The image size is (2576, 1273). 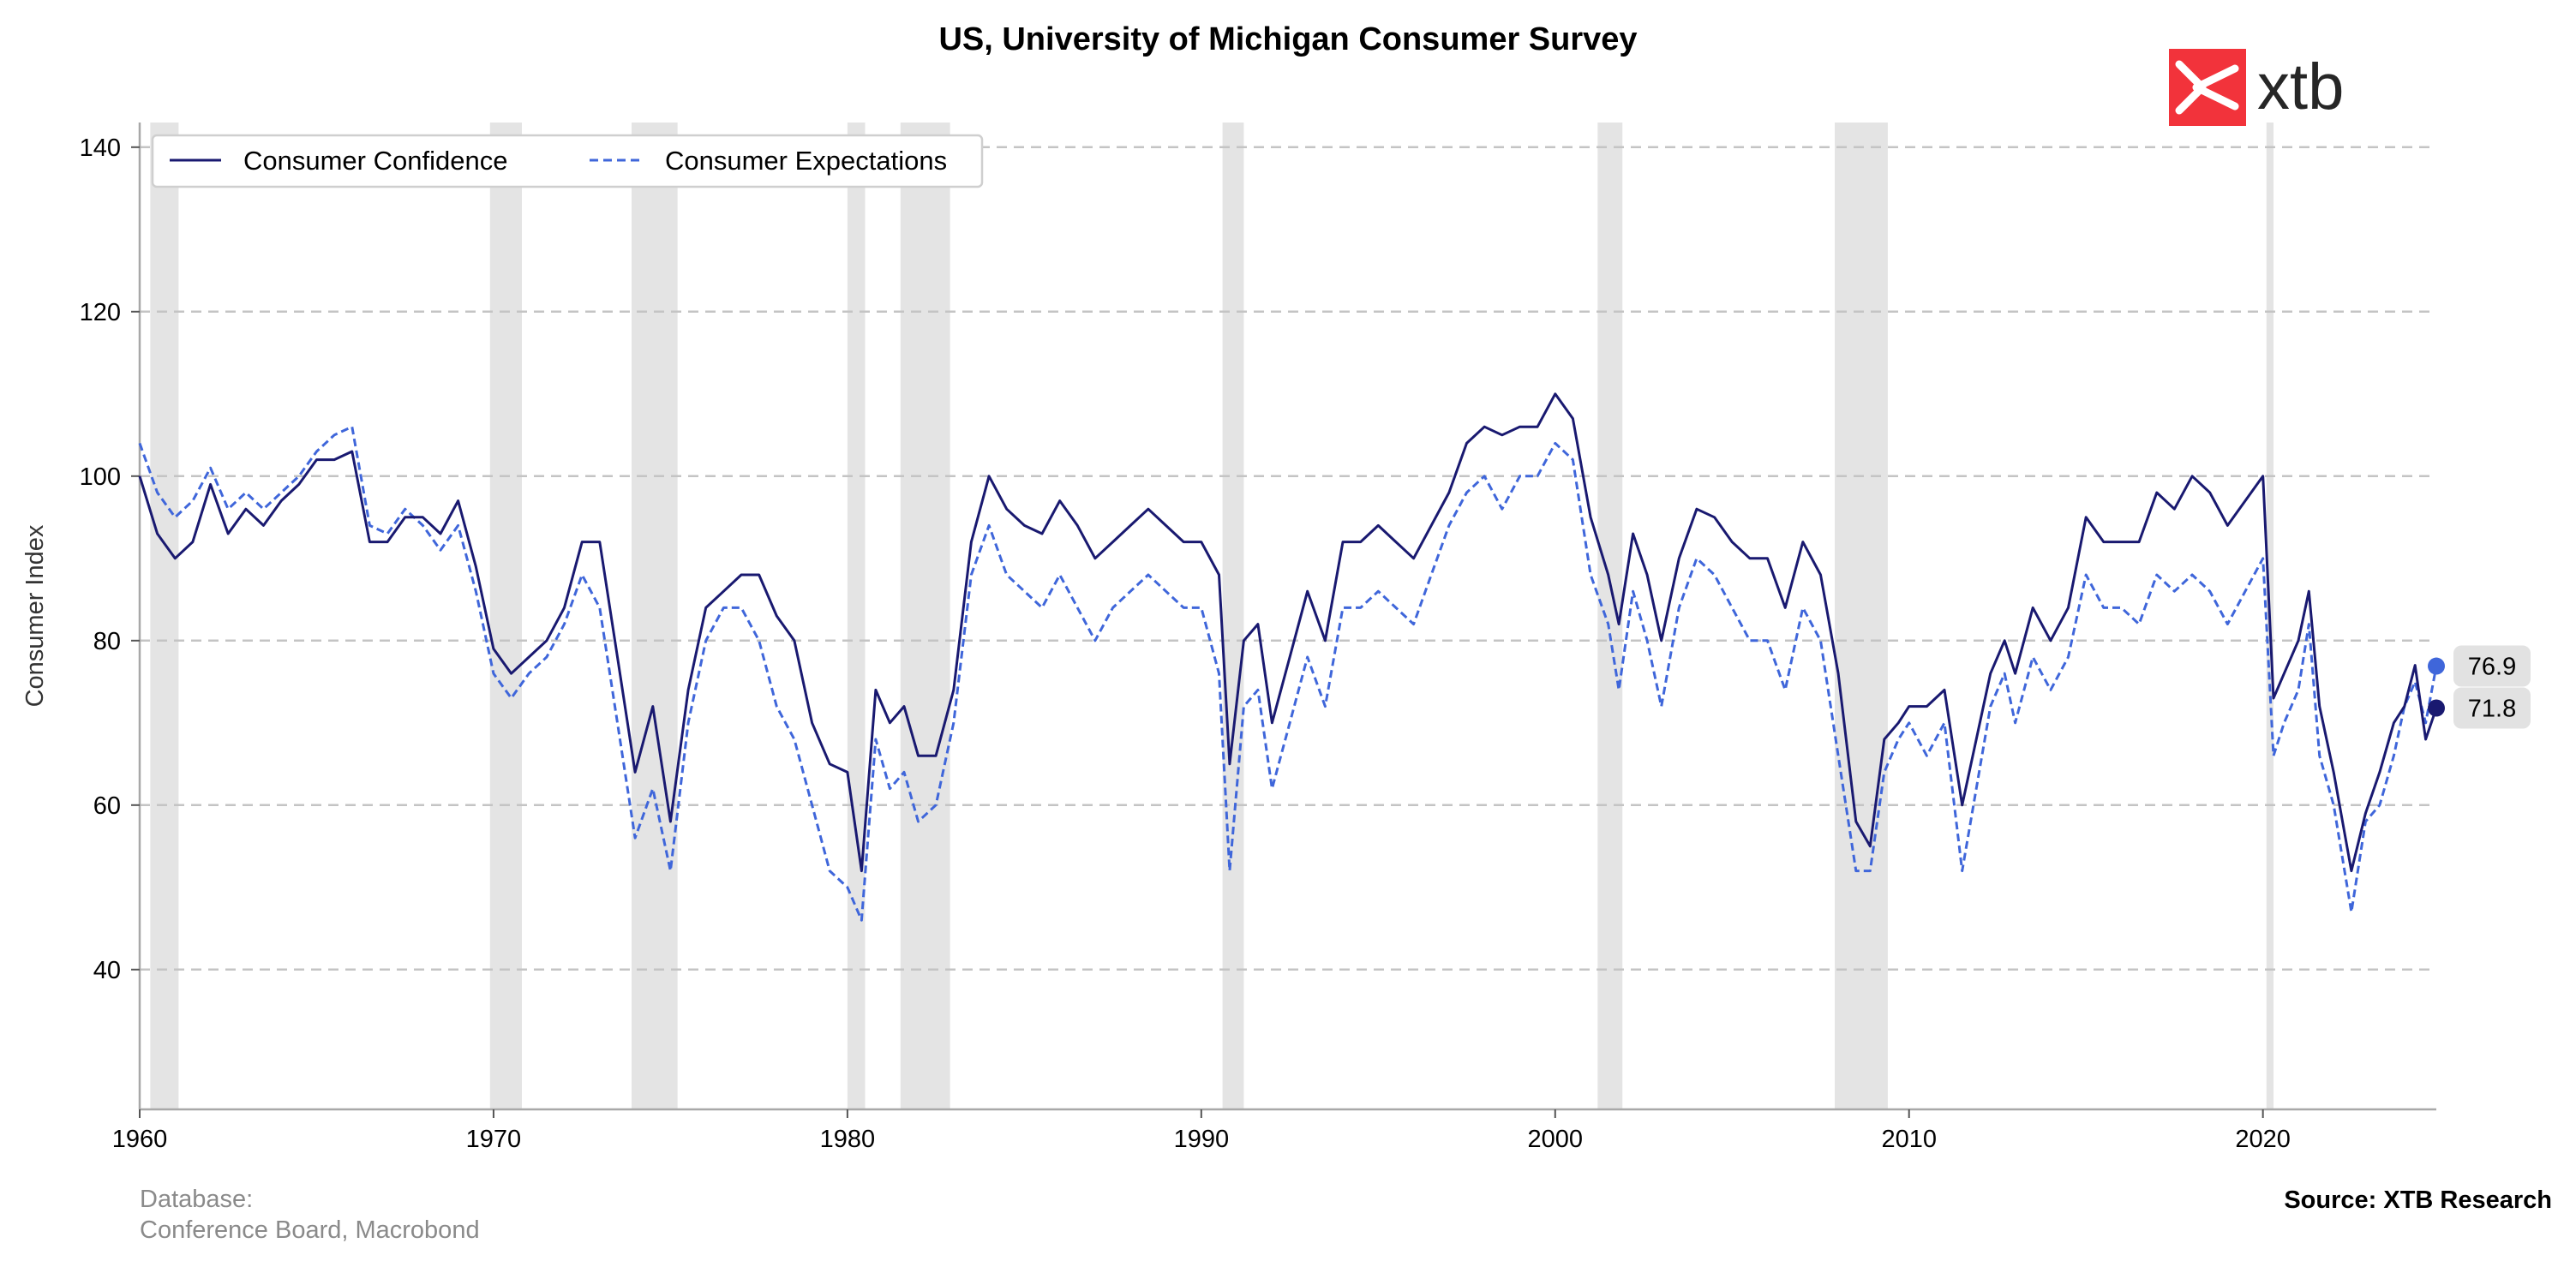 What do you see at coordinates (100, 312) in the screenshot?
I see `y-tick-label: 120` at bounding box center [100, 312].